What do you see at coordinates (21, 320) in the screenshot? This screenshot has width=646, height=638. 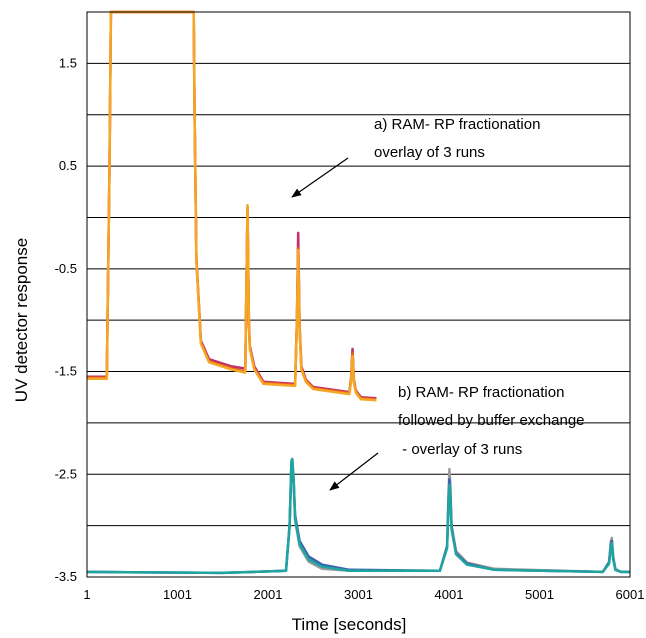 I see `y-axis-label: UV detector response` at bounding box center [21, 320].